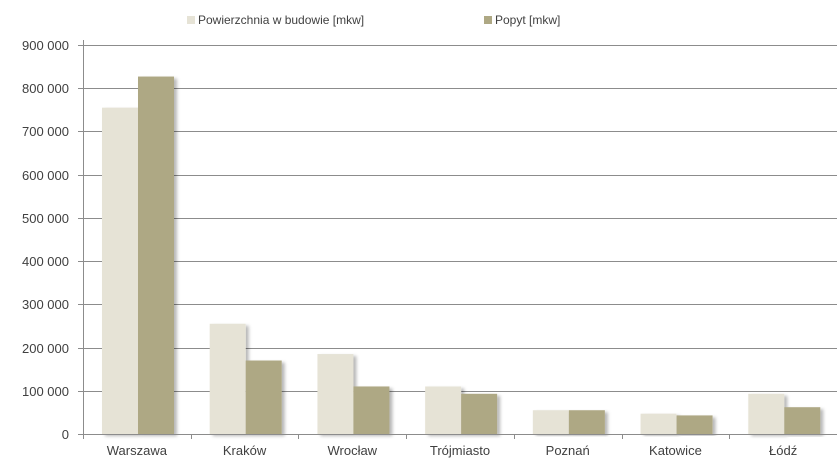 The image size is (837, 460). Describe the element at coordinates (45, 348) in the screenshot. I see `y-tick-label: 200 000` at that location.